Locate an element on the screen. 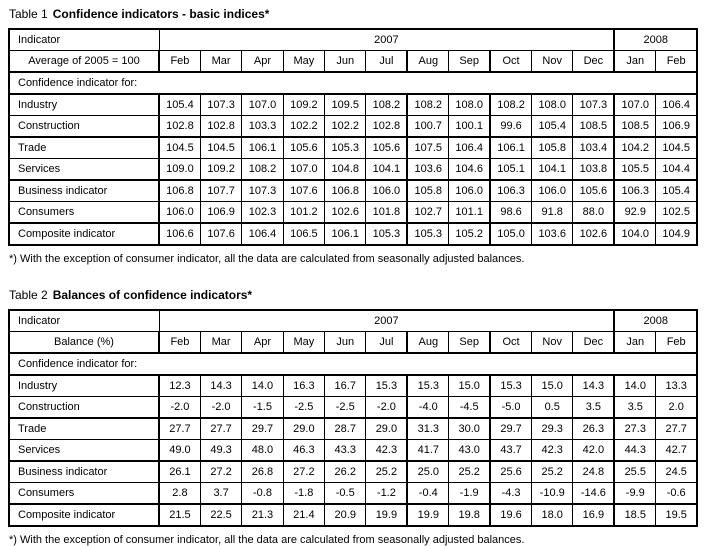 The height and width of the screenshot is (546, 704). row-label: Business indicator is located at coordinates (84, 471).